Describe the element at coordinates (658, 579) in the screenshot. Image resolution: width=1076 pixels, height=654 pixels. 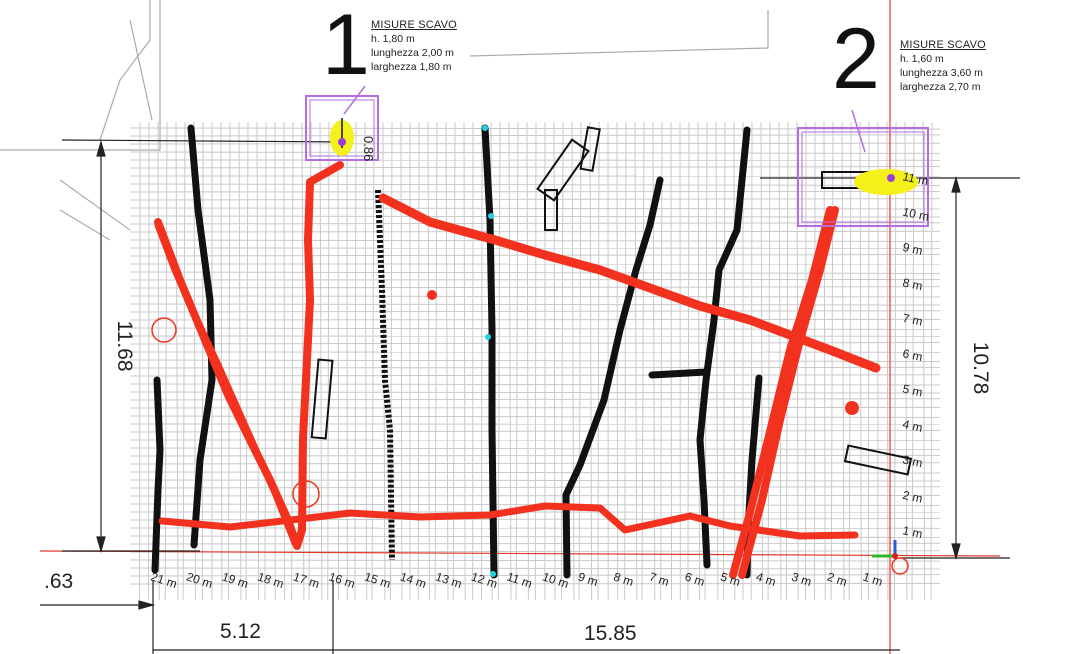
I see `x-tick-label: 7 m` at that location.